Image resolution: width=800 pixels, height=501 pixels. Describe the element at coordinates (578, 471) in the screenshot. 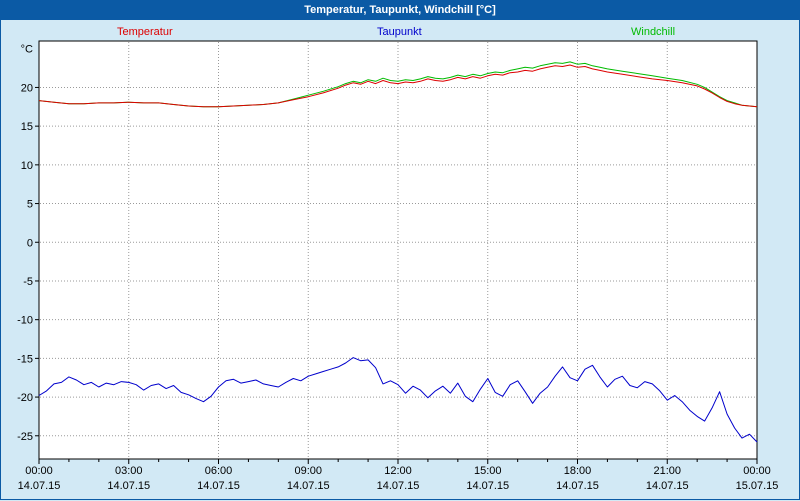

I see `x-axis-time-label: 18:00` at that location.